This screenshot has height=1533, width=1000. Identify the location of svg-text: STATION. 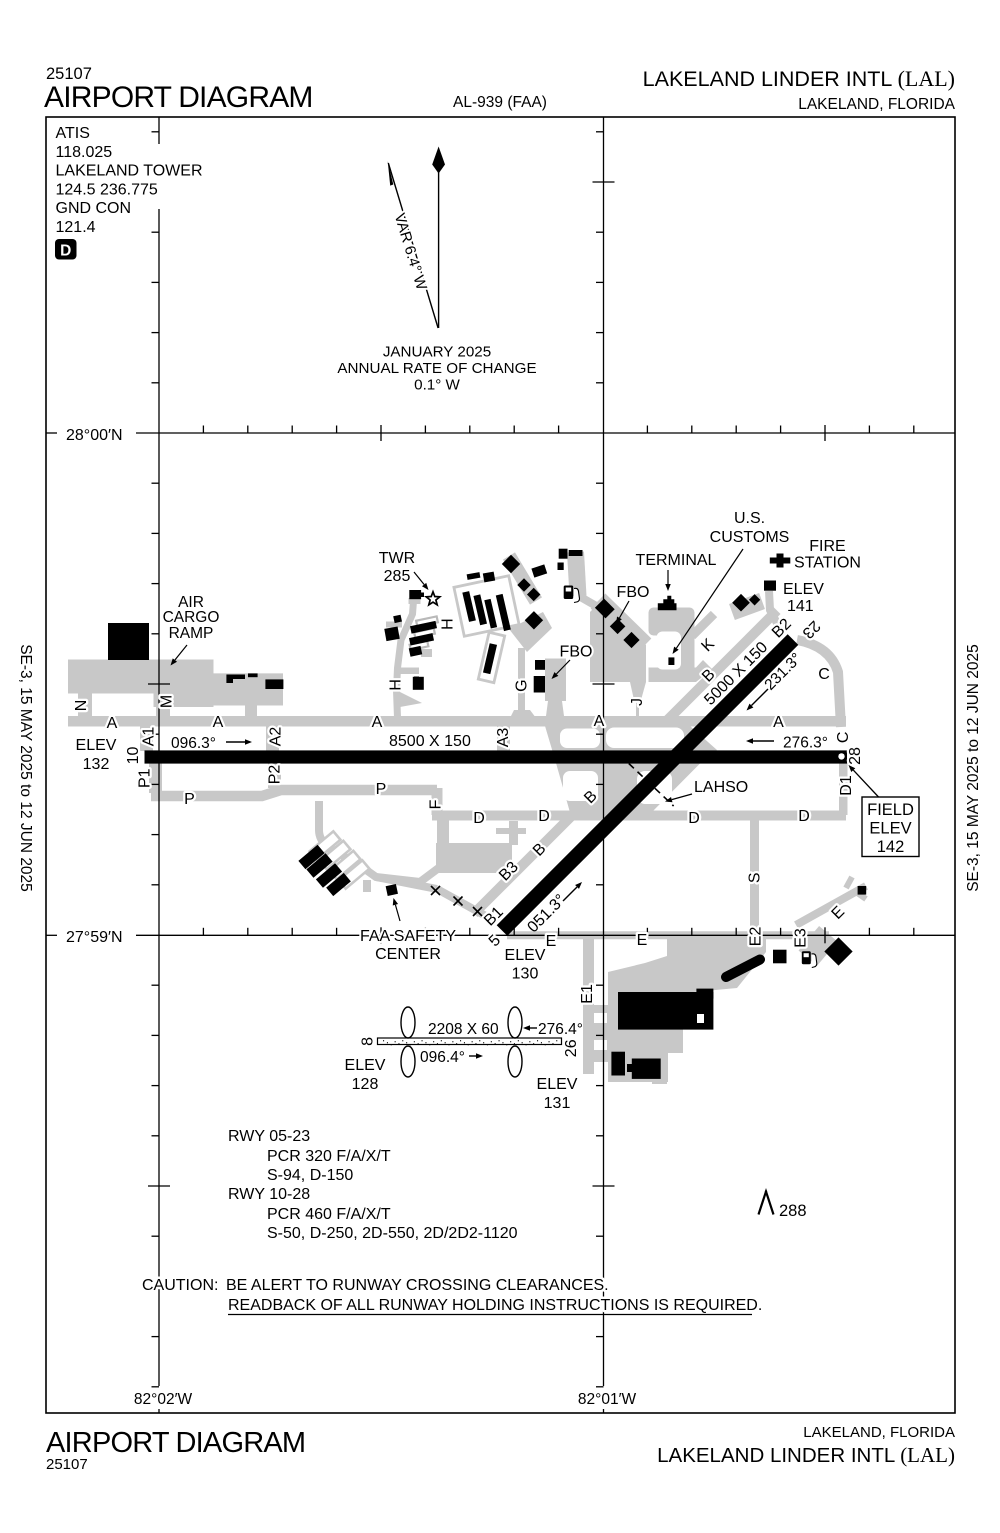
(827, 563).